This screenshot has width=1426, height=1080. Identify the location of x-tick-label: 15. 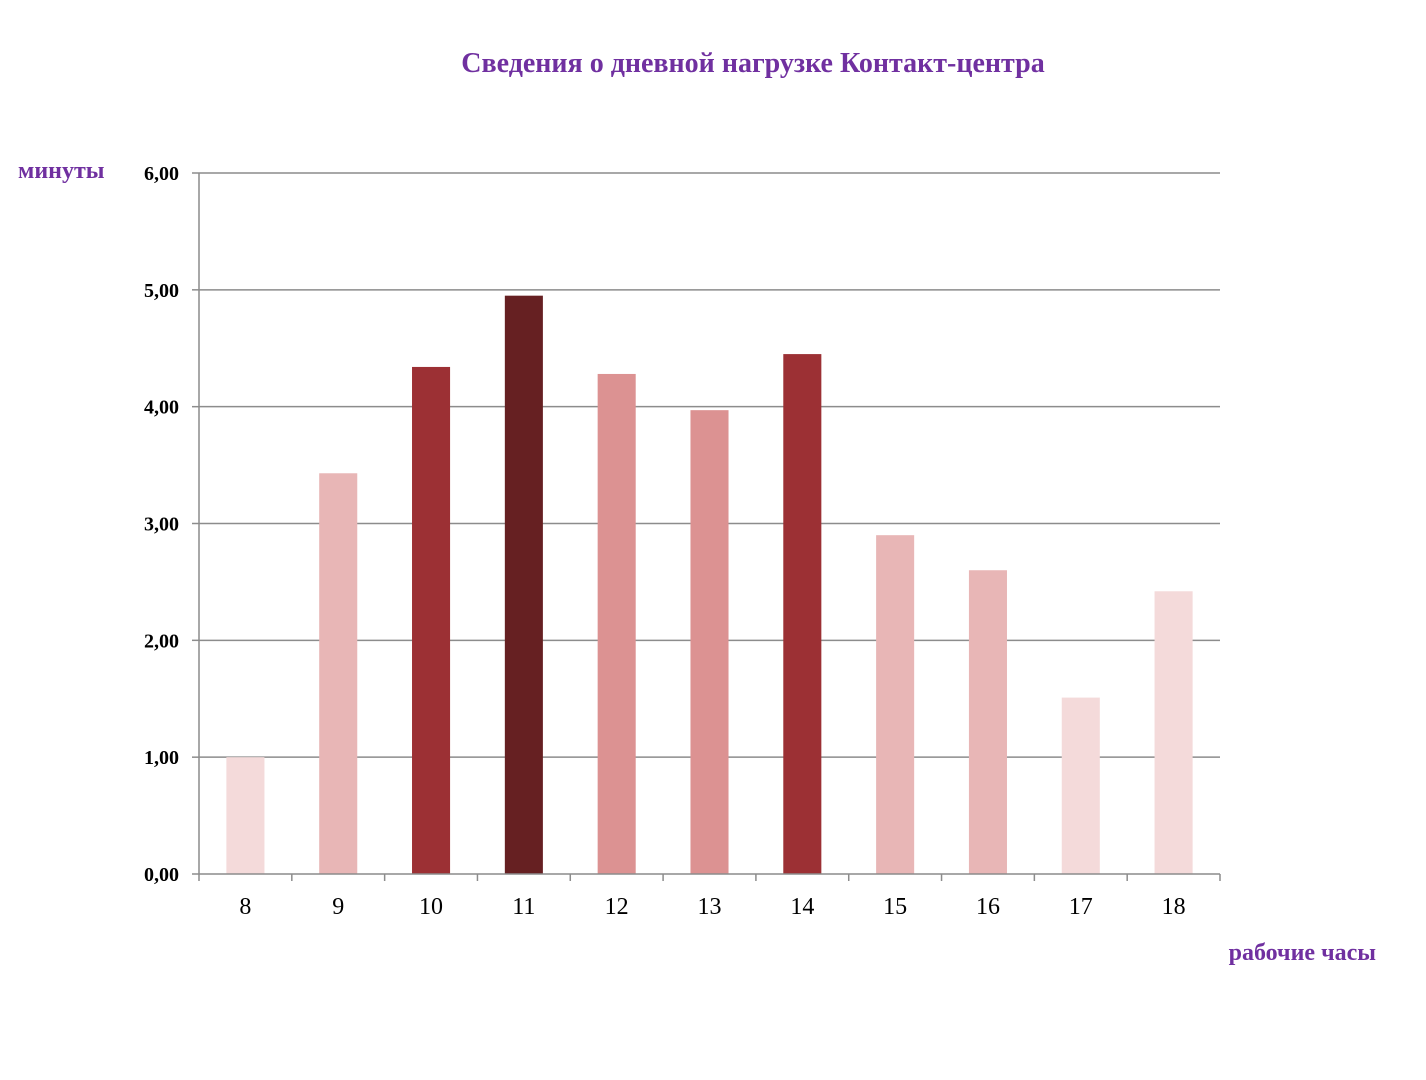
(895, 907).